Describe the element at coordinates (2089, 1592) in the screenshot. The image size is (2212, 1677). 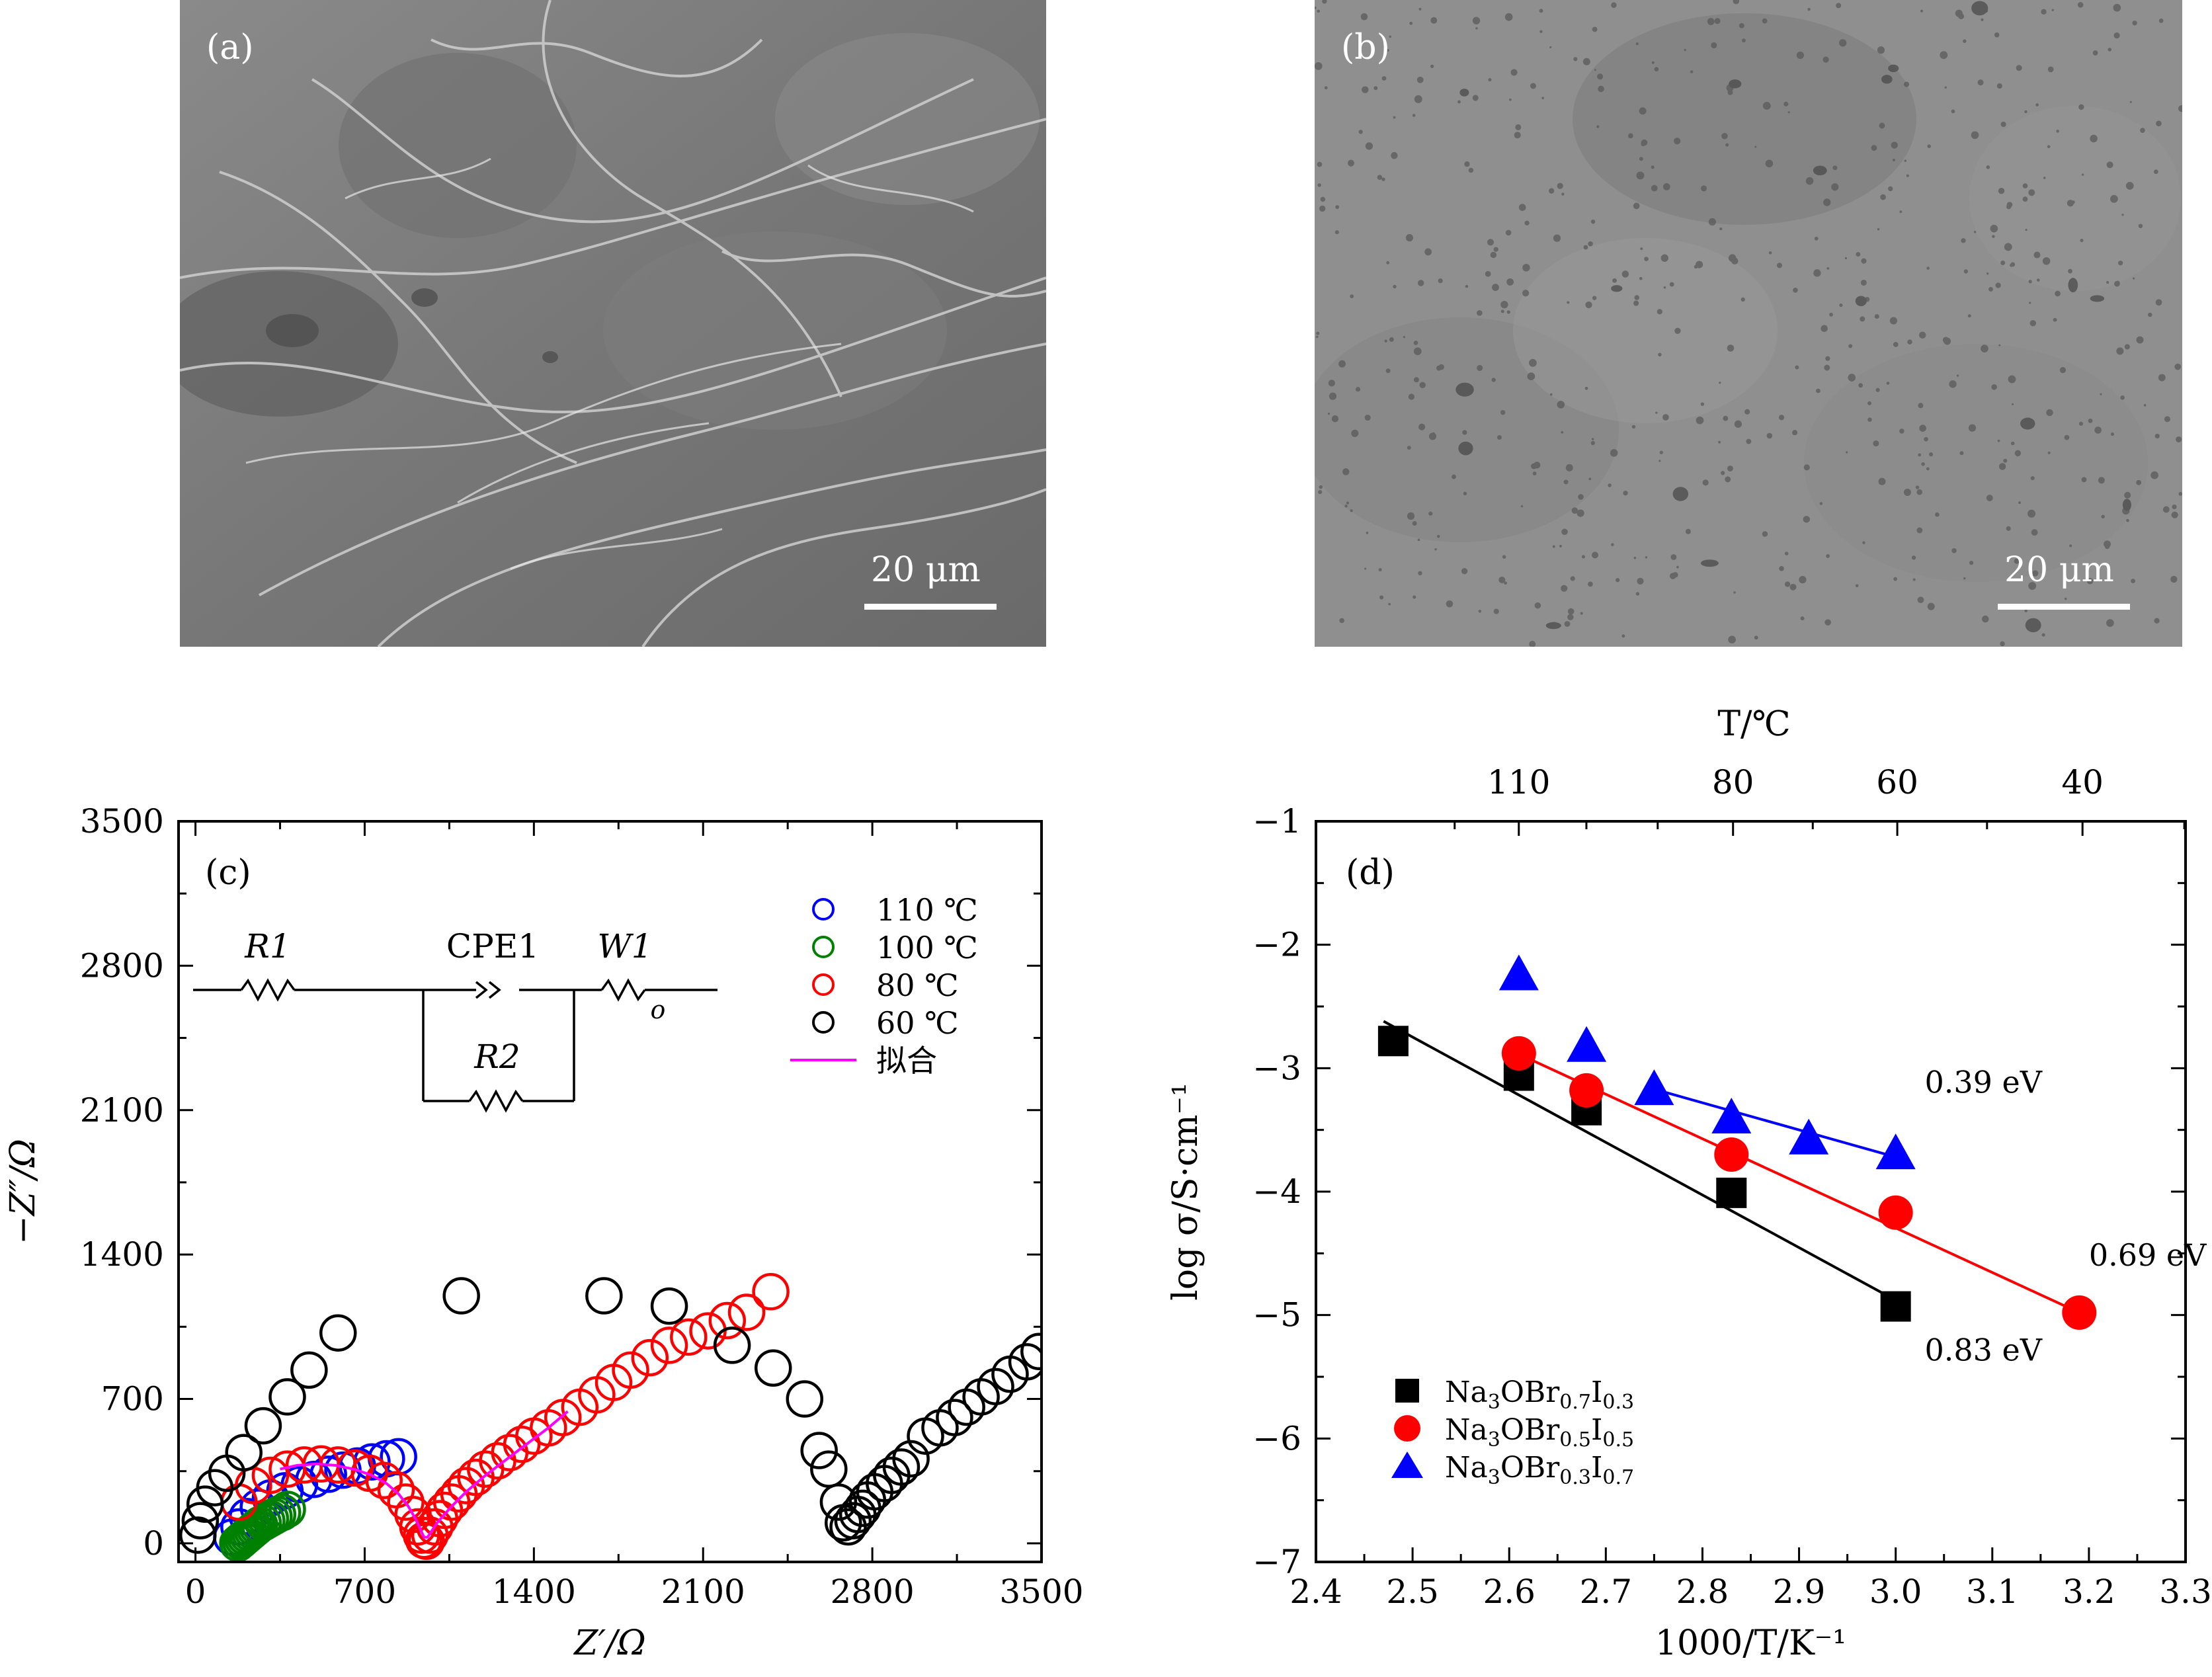
I see `x-tick-label: 3.2` at that location.